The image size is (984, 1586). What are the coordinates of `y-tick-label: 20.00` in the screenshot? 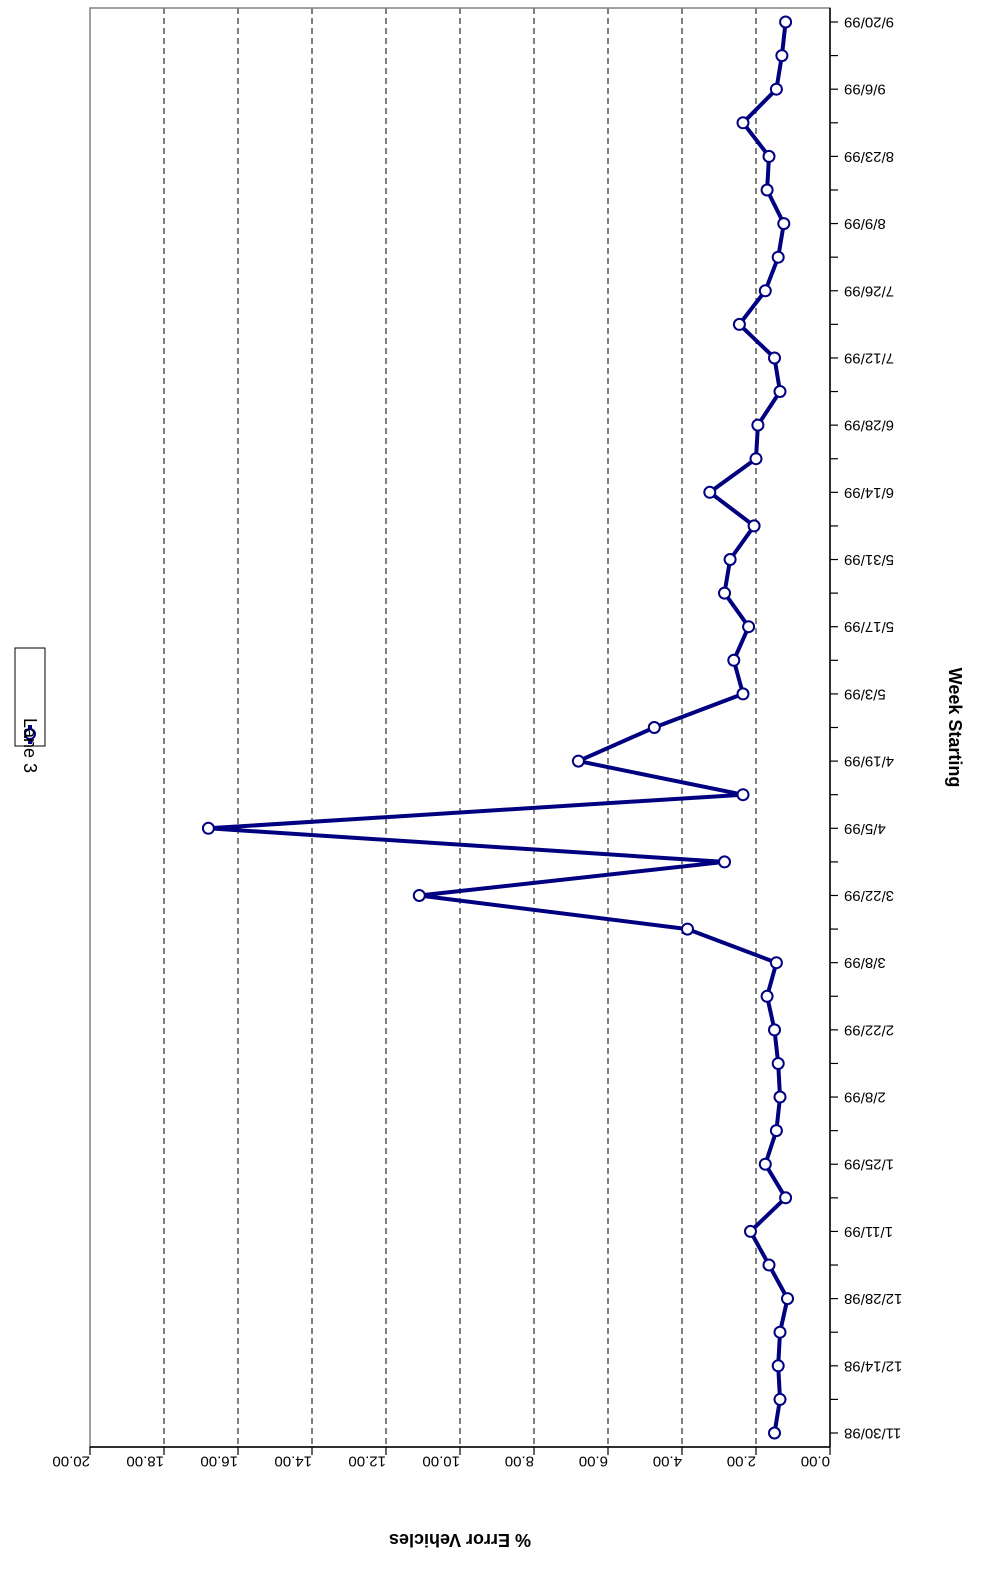 It's located at (71, 1461).